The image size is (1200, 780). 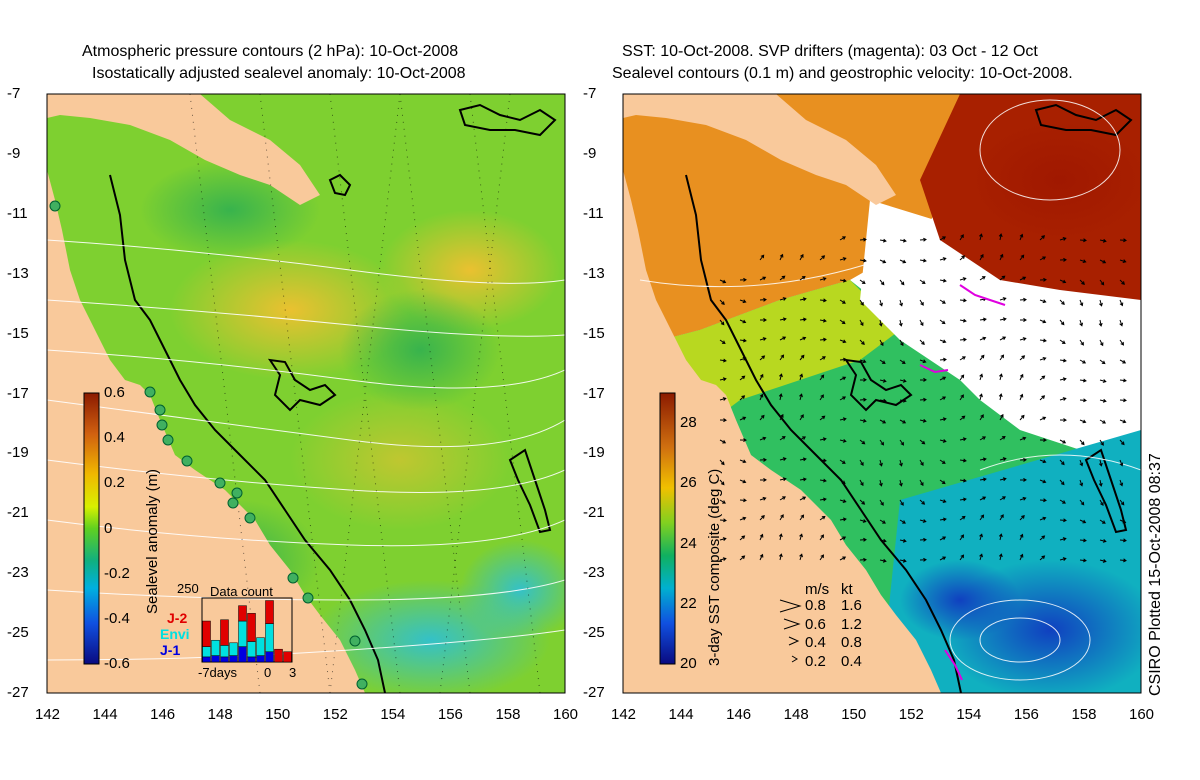 What do you see at coordinates (183, 149) in the screenshot?
I see `left-land-new-guinea` at bounding box center [183, 149].